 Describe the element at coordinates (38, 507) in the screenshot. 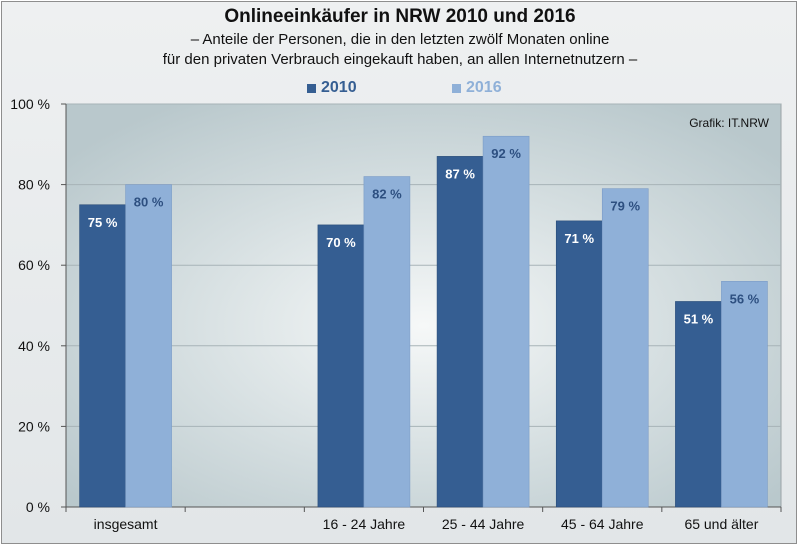

I see `y-tick-label: 0 %` at that location.